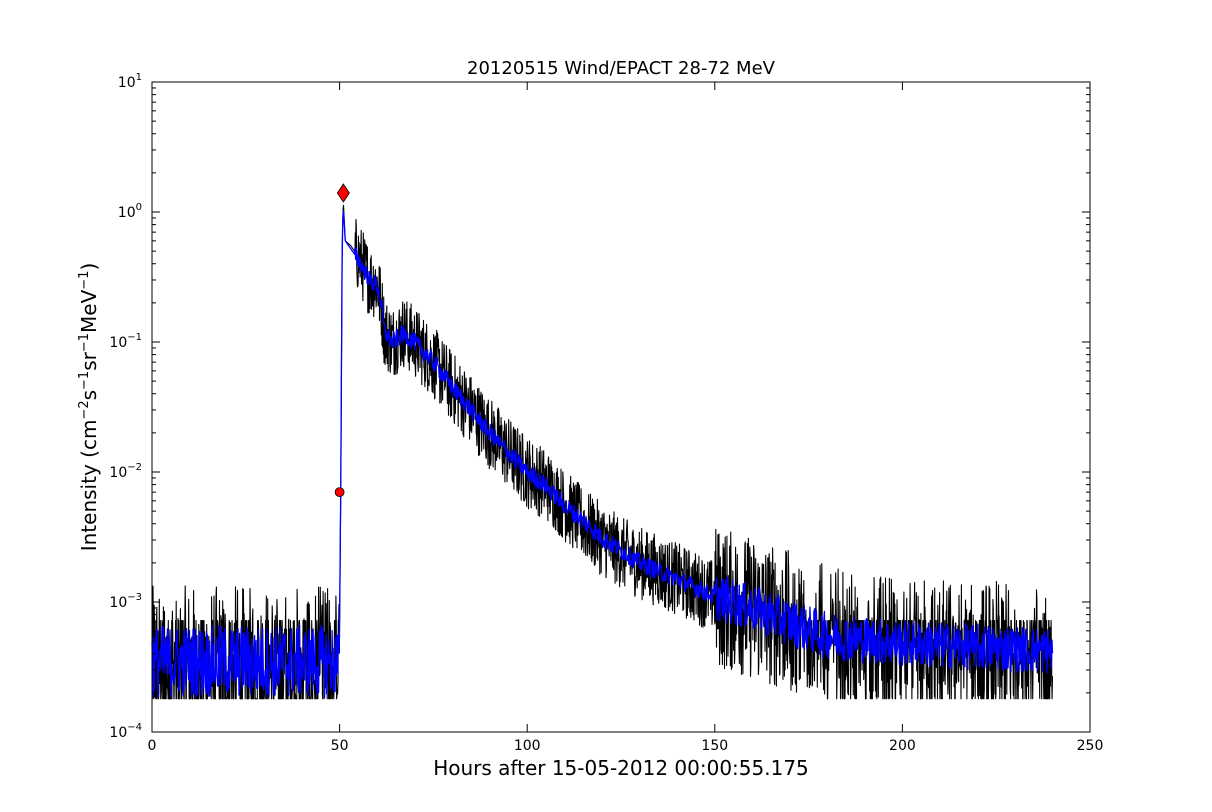 This screenshot has height=812, width=1212. I want to click on x-tick-label: 250, so click(1090, 746).